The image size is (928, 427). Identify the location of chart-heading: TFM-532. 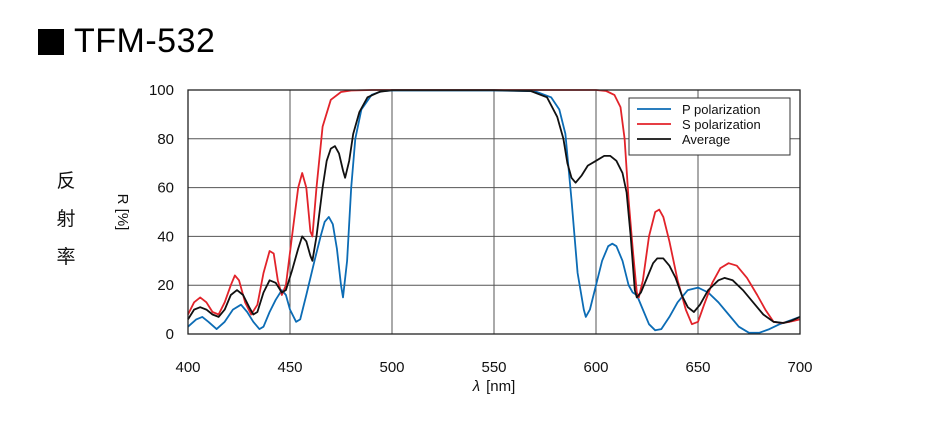
(126, 41).